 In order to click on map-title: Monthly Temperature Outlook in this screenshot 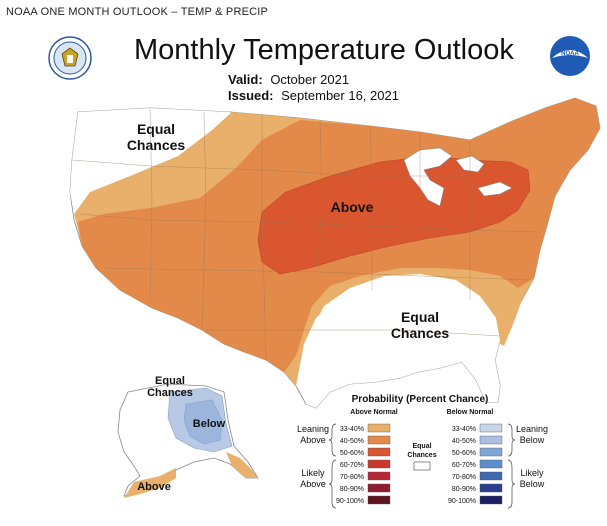, I will do `click(324, 50)`.